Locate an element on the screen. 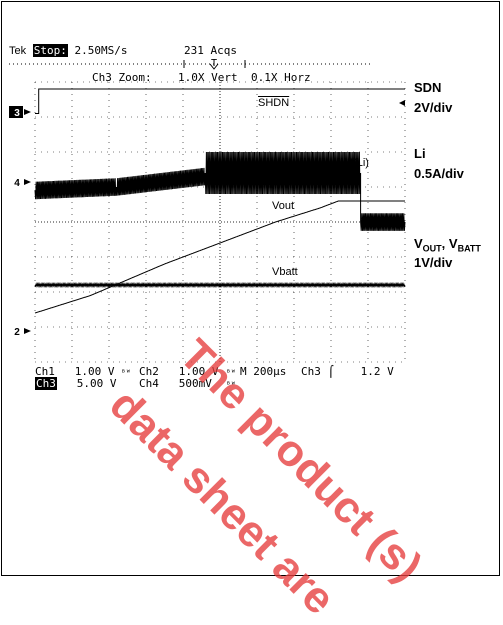 This screenshot has width=503, height=625. ch4-name: Ch4 is located at coordinates (149, 383).